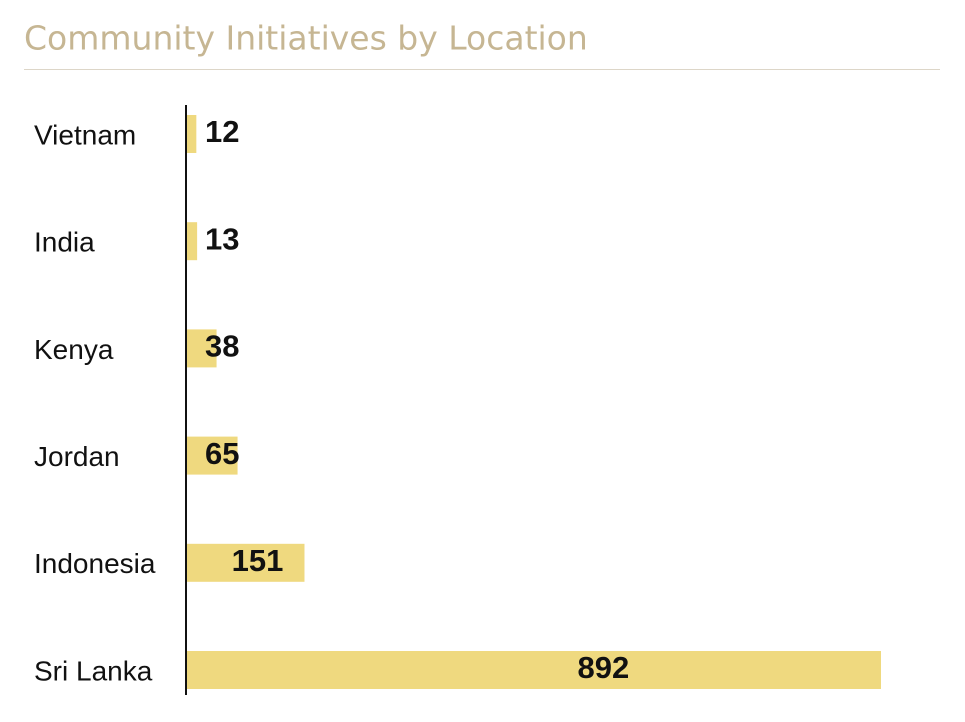 This screenshot has width=965, height=722. Describe the element at coordinates (222, 131) in the screenshot. I see `value-label: 12` at that location.